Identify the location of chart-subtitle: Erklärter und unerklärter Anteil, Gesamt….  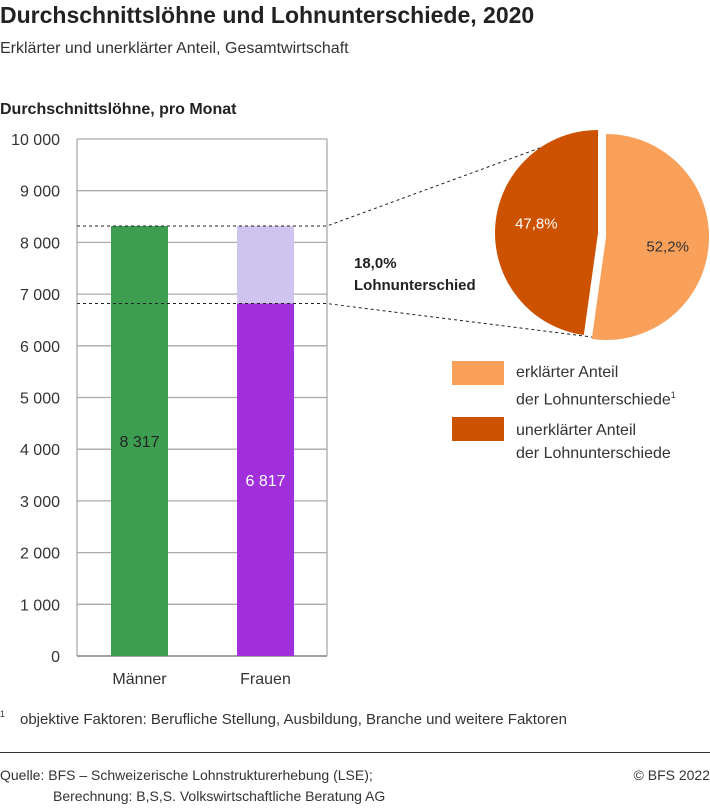
(174, 48).